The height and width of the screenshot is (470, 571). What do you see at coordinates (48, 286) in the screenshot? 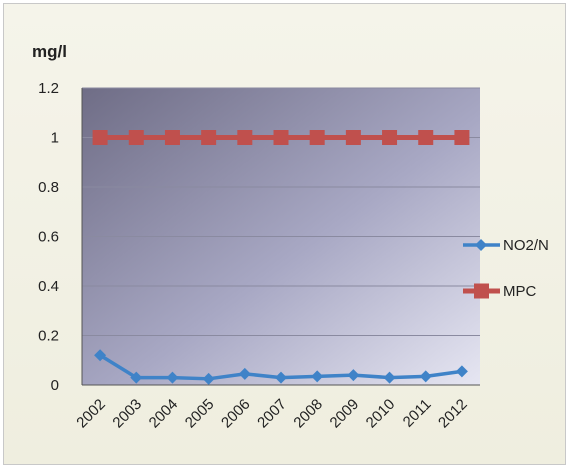
I see `y-tick-label: 0.4` at bounding box center [48, 286].